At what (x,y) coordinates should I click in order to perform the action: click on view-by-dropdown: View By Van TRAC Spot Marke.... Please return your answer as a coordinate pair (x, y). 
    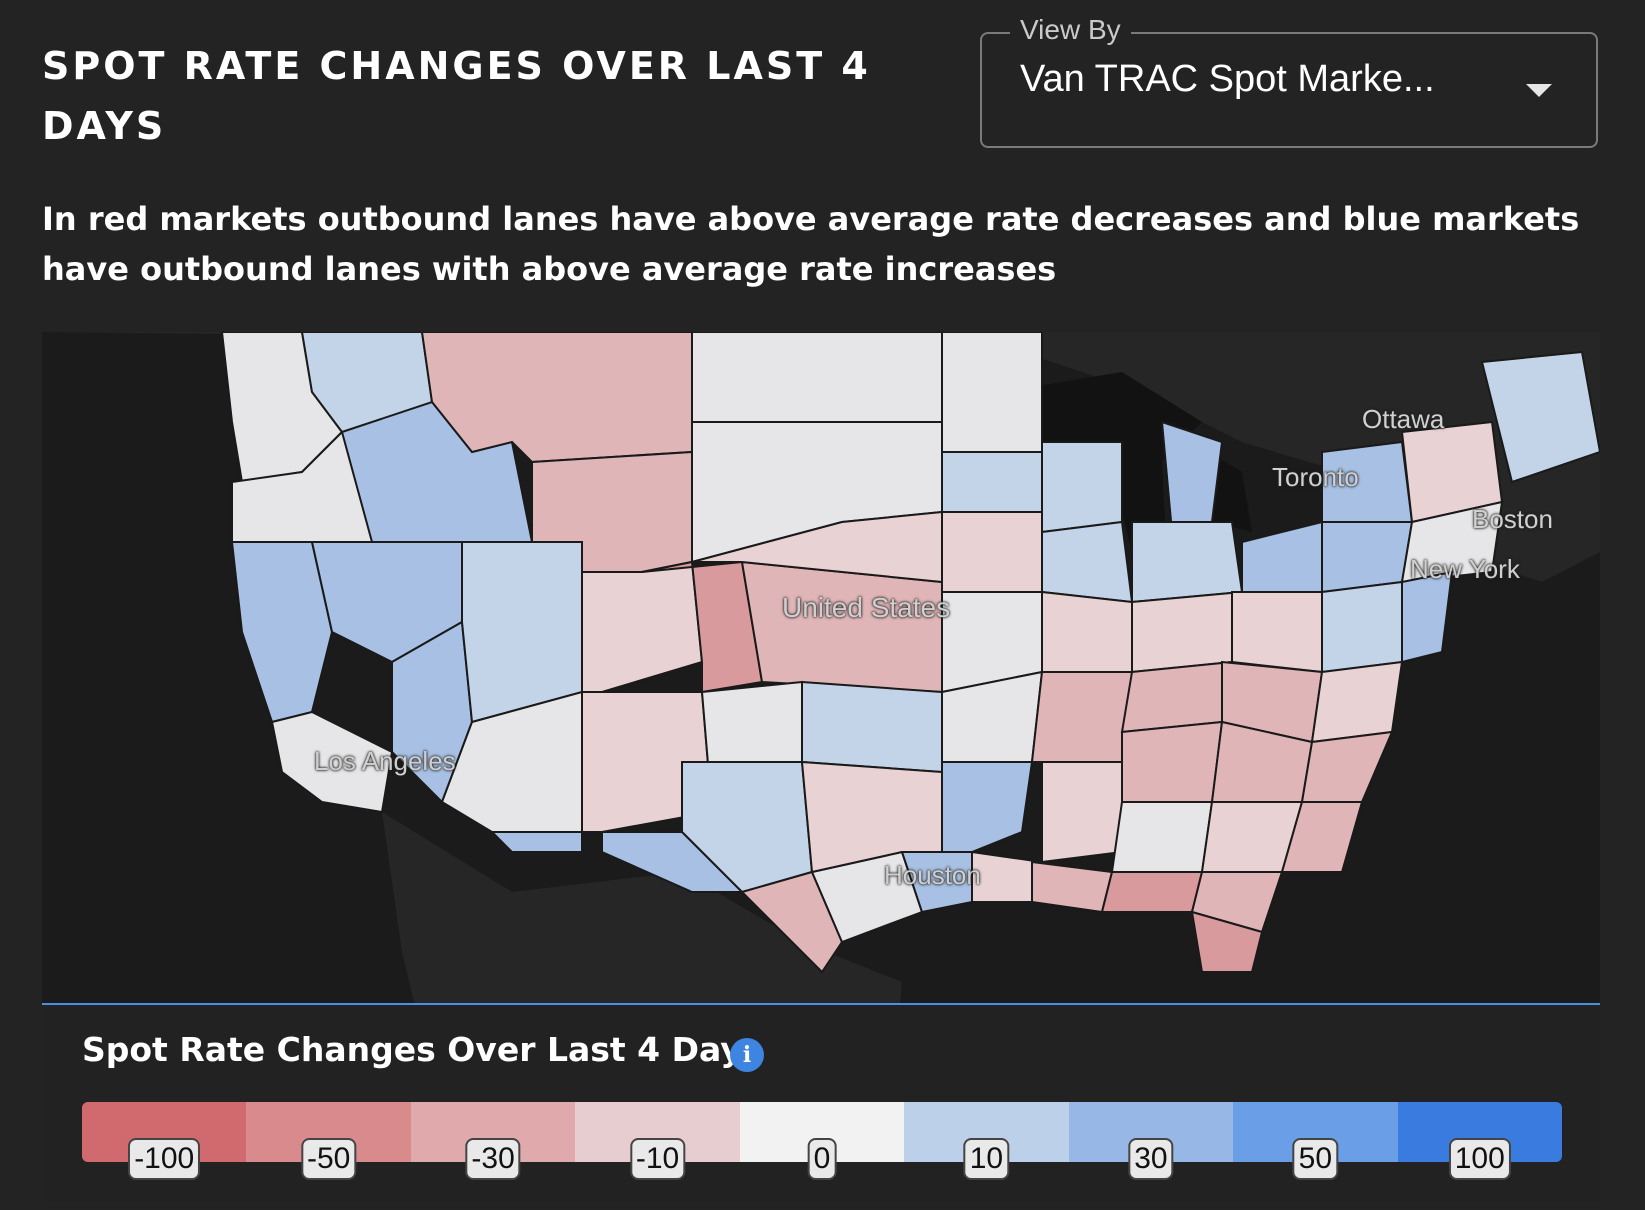
    Looking at the image, I should click on (1289, 81).